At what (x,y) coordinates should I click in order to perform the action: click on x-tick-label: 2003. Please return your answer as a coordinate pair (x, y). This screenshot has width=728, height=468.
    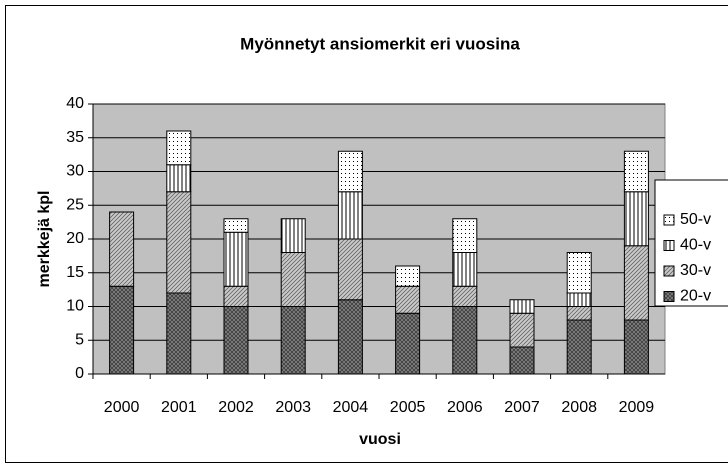
    Looking at the image, I should click on (293, 407).